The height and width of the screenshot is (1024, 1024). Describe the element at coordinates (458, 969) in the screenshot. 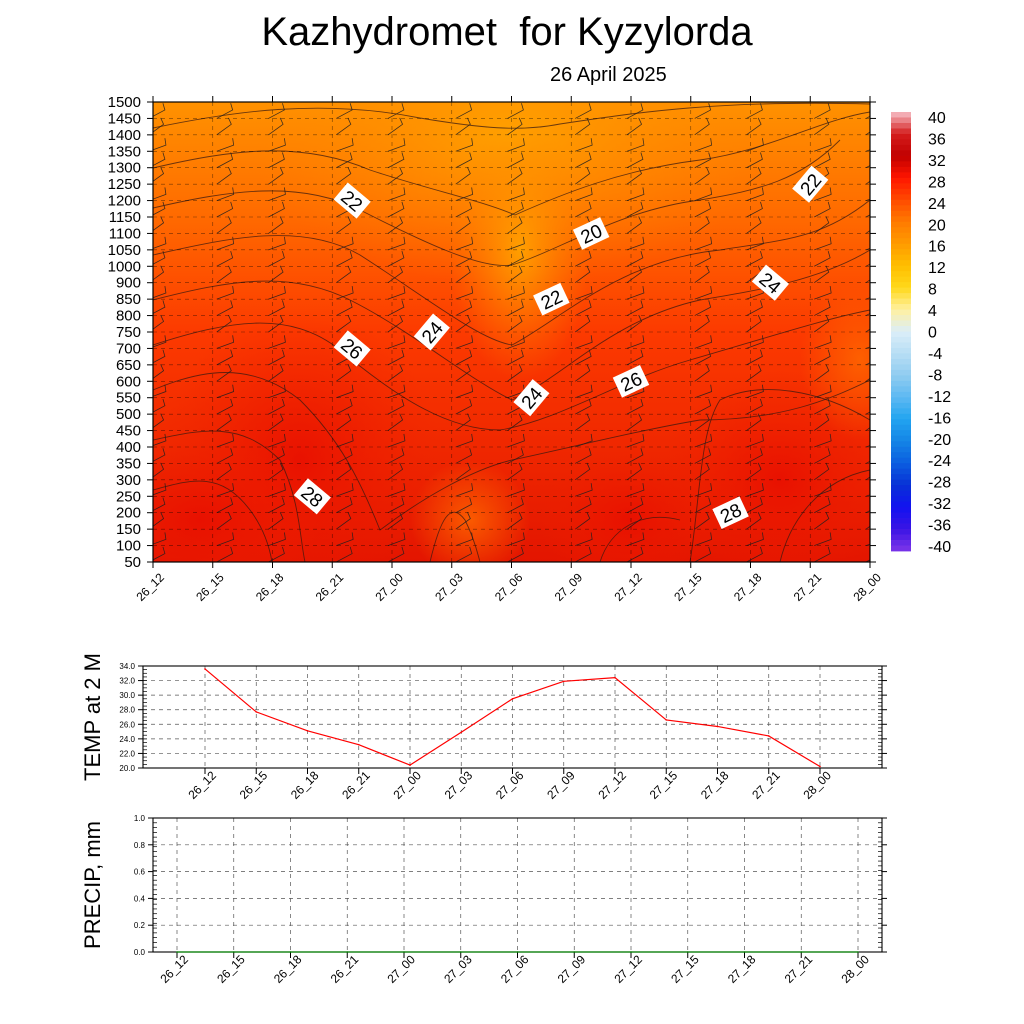

I see `panel-x-tick-label: 27_03` at that location.